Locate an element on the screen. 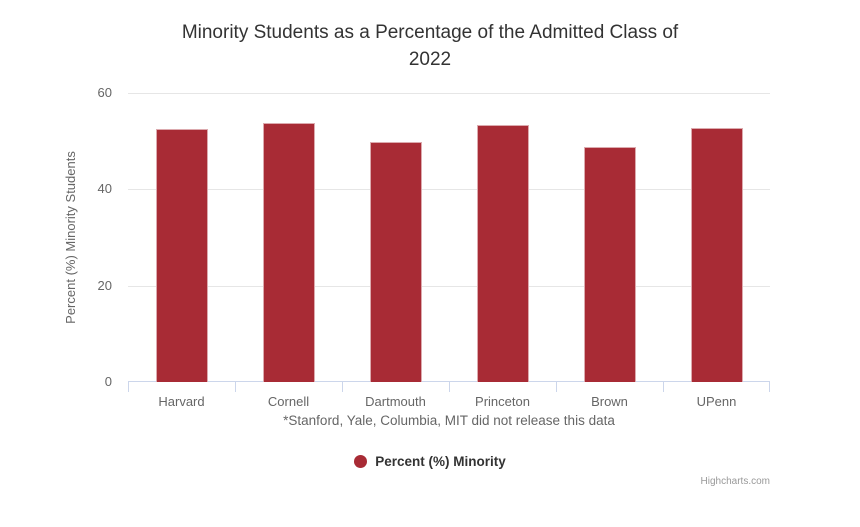 This screenshot has height=527, width=860. legend-item-percent-minority: Percent (%) Minority is located at coordinates (430, 461).